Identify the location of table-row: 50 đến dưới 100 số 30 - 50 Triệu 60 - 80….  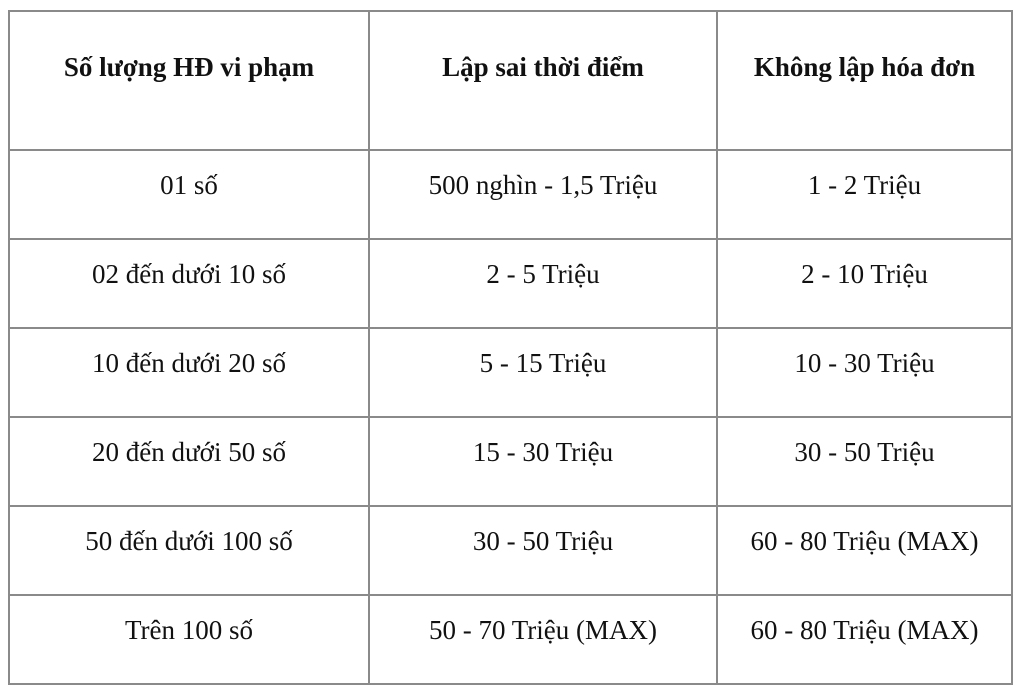
(510, 550).